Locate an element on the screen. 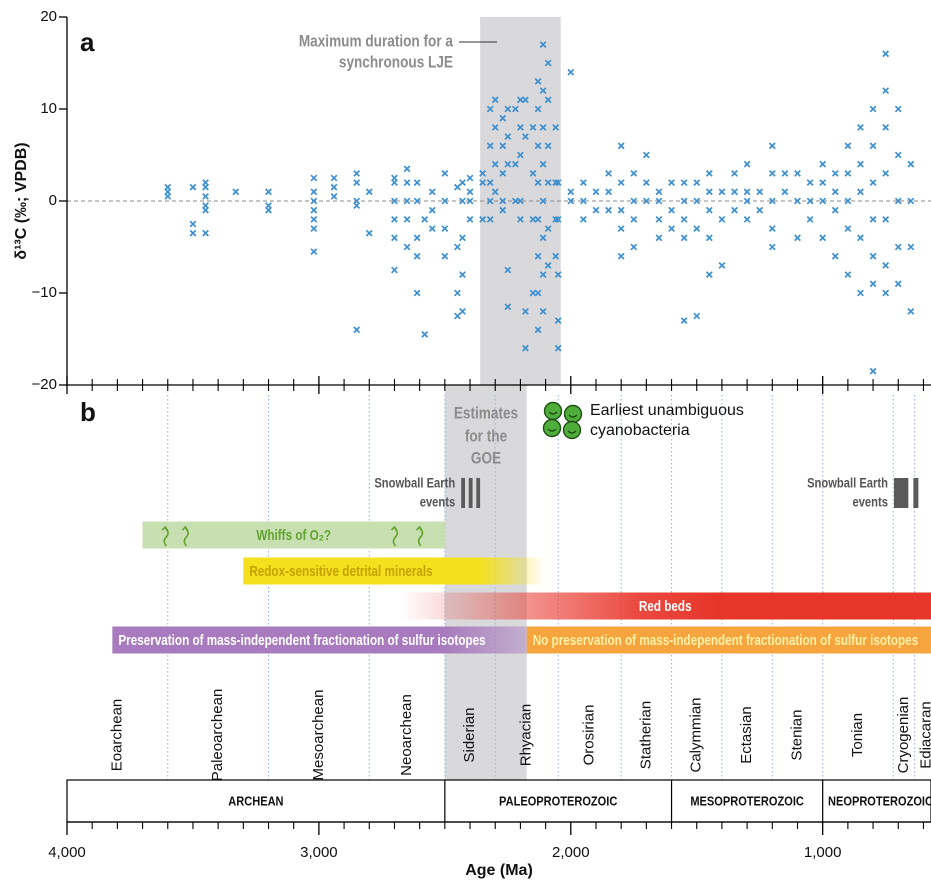  bar-label: Redox-sensitive detrital minerals is located at coordinates (340, 571).